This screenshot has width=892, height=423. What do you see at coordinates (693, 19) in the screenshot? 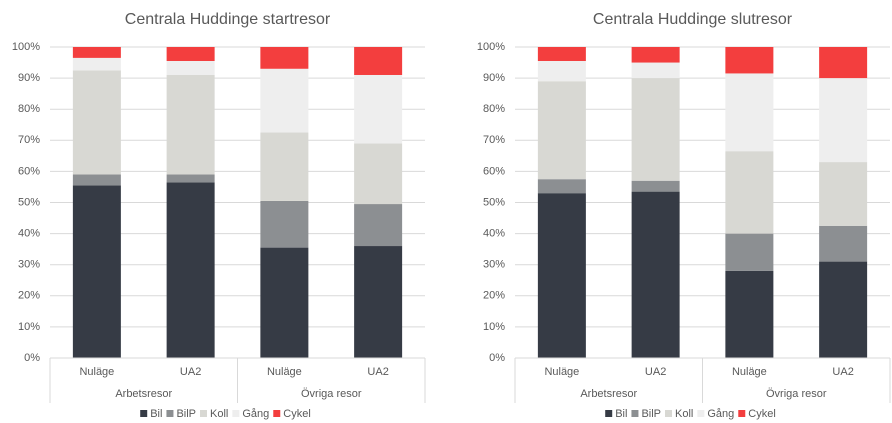
I see `chart-title: Centrala Huddinge slutresor` at bounding box center [693, 19].